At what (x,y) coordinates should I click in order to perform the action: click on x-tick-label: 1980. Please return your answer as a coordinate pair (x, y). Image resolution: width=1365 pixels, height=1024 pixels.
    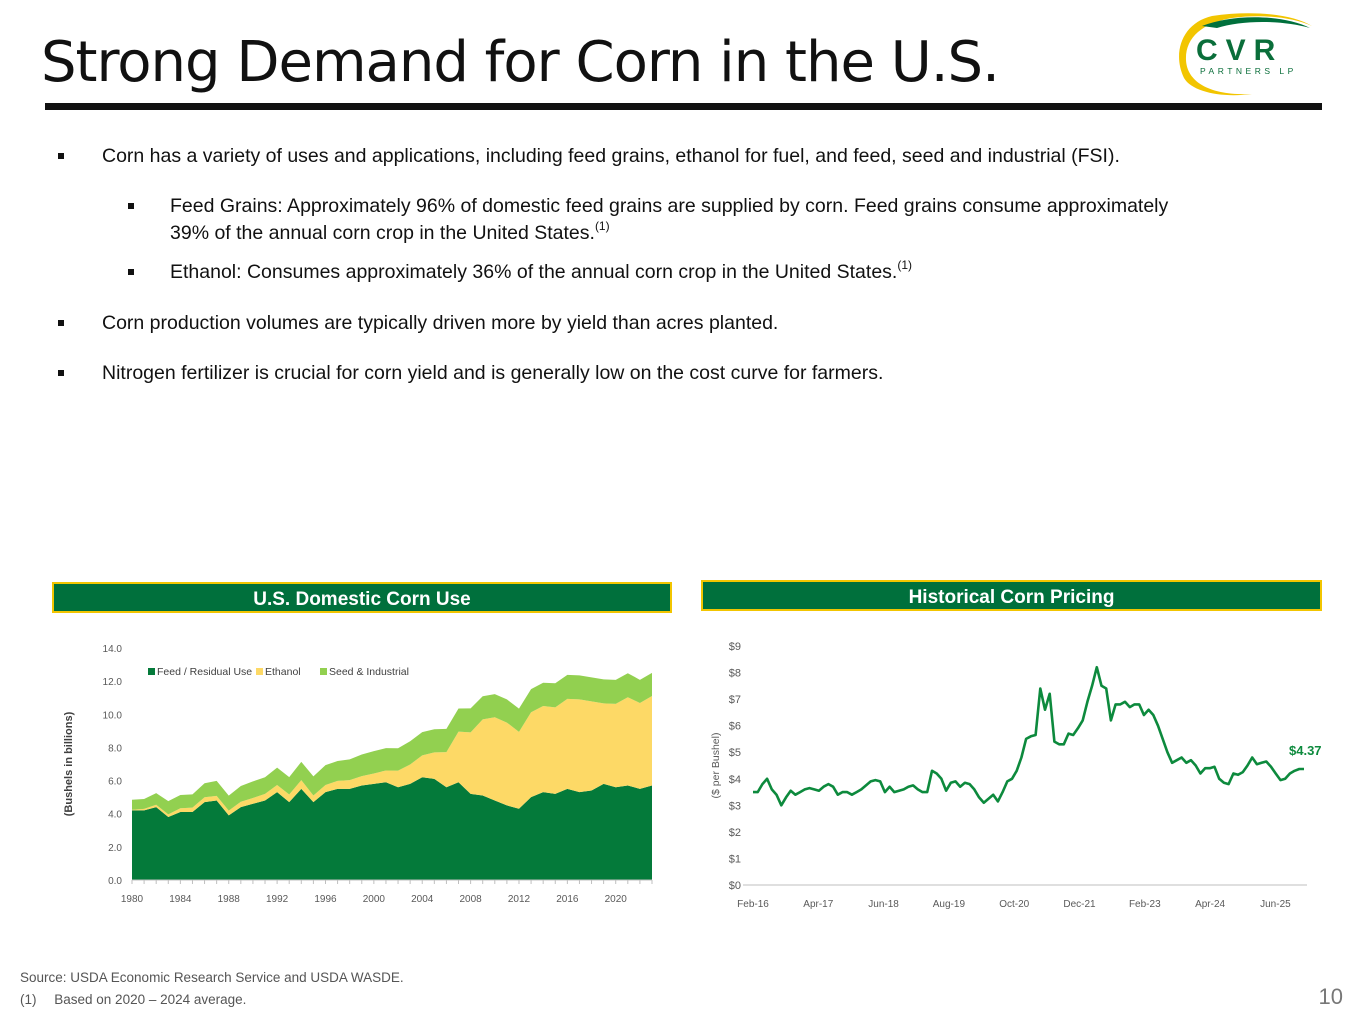
    Looking at the image, I should click on (132, 899).